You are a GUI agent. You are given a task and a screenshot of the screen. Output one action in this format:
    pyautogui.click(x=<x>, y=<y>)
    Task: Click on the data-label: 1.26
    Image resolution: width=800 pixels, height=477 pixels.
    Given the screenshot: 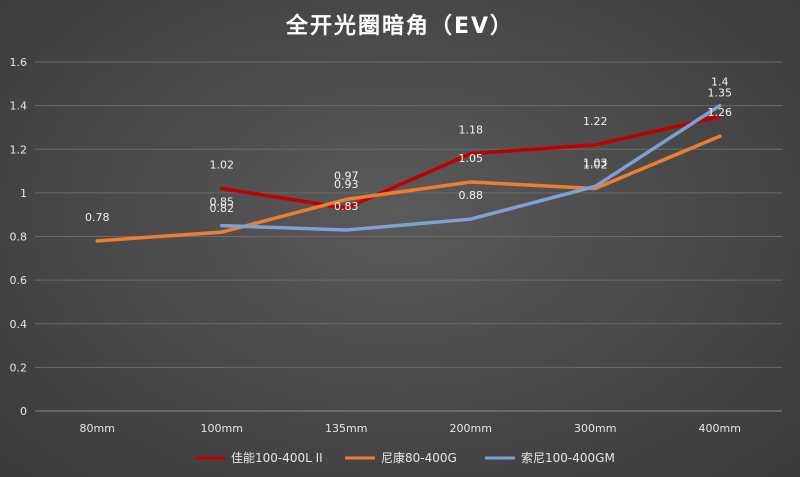 What is the action you would take?
    pyautogui.click(x=720, y=112)
    